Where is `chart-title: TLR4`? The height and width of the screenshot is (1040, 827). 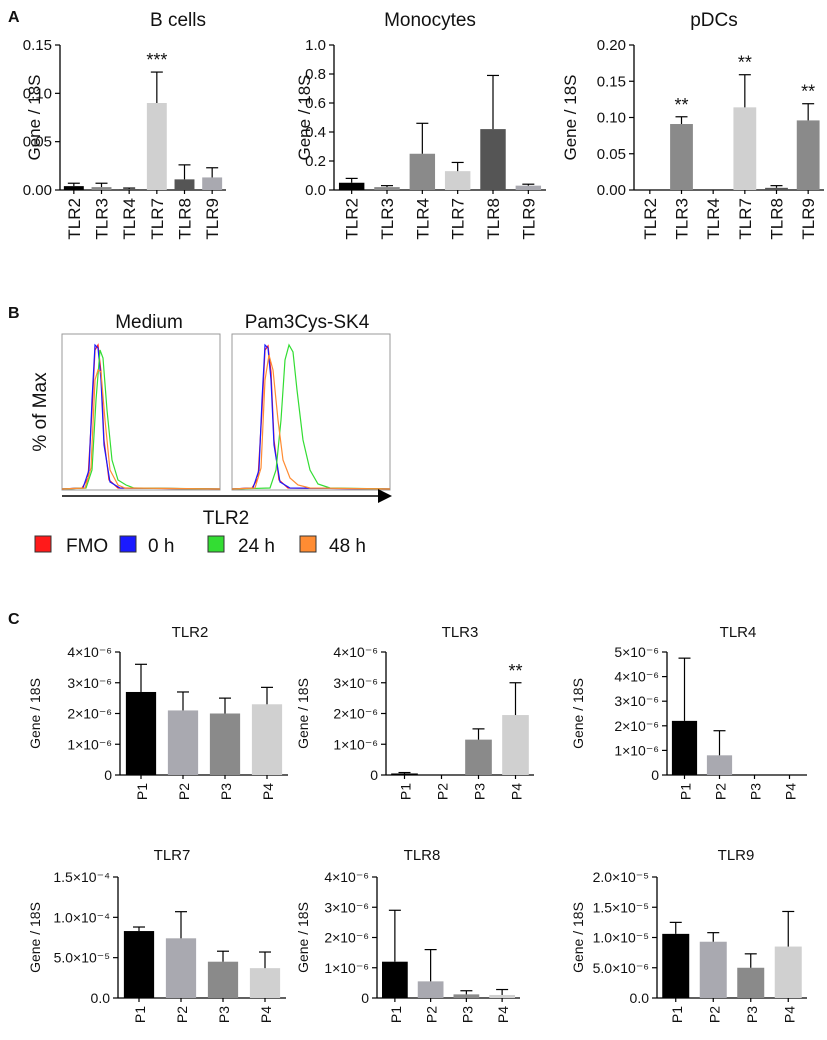 chart-title: TLR4 is located at coordinates (738, 632).